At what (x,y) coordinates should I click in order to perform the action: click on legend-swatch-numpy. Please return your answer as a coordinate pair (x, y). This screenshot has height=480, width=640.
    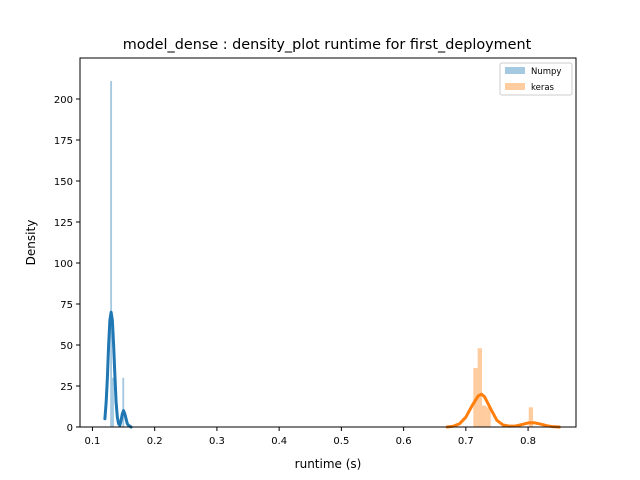
    Looking at the image, I should click on (515, 70).